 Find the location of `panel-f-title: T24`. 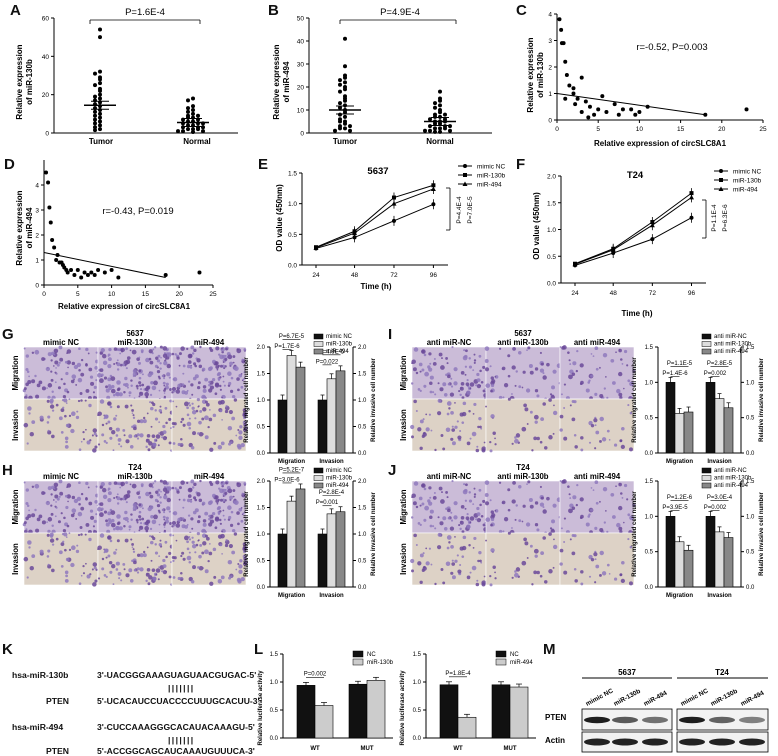

panel-f-title: T24 is located at coordinates (635, 175).